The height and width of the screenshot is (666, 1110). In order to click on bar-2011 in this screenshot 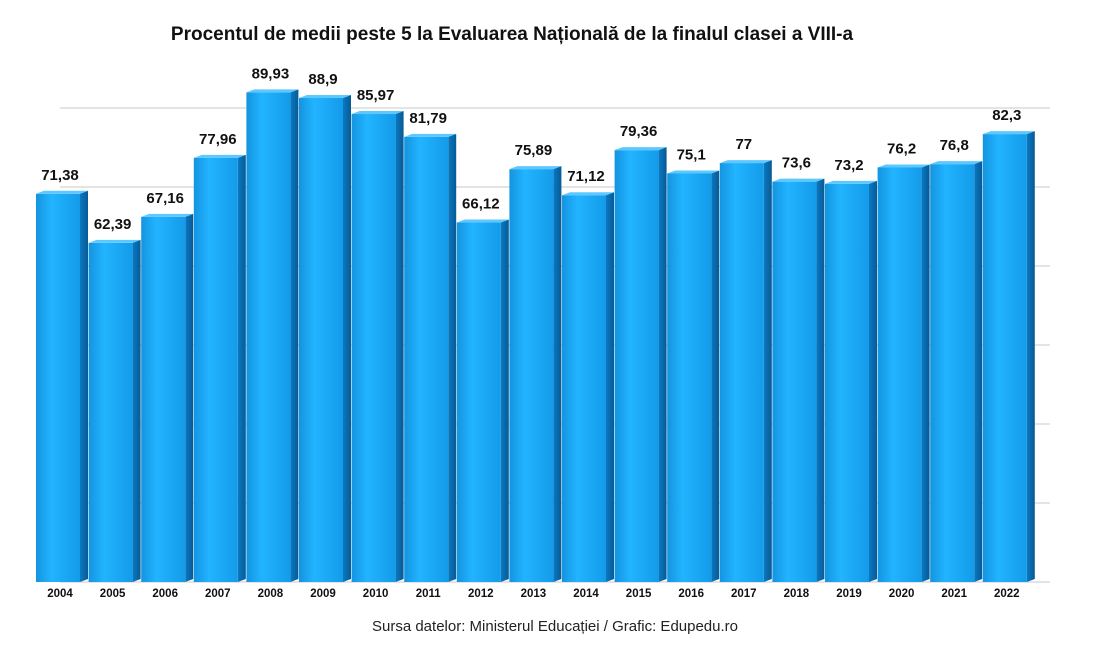, I will do `click(430, 357)`.